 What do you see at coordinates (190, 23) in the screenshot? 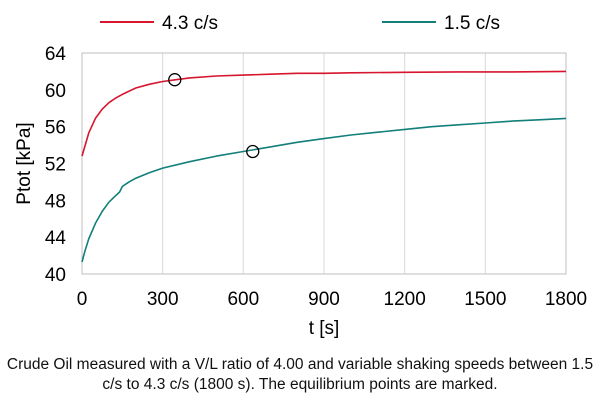
I see `legend-label: 4.3 c/s` at bounding box center [190, 23].